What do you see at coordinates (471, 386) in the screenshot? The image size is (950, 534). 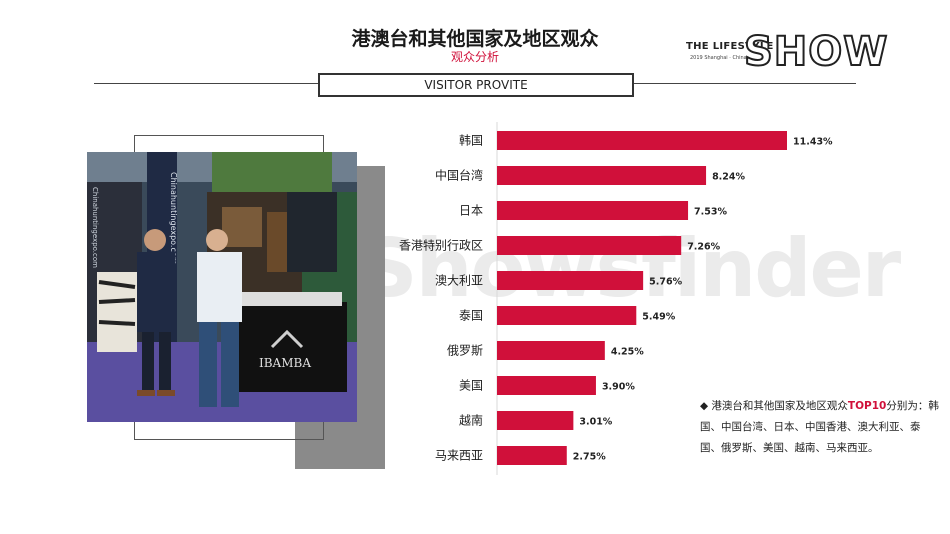 I see `category-label: 美国` at bounding box center [471, 386].